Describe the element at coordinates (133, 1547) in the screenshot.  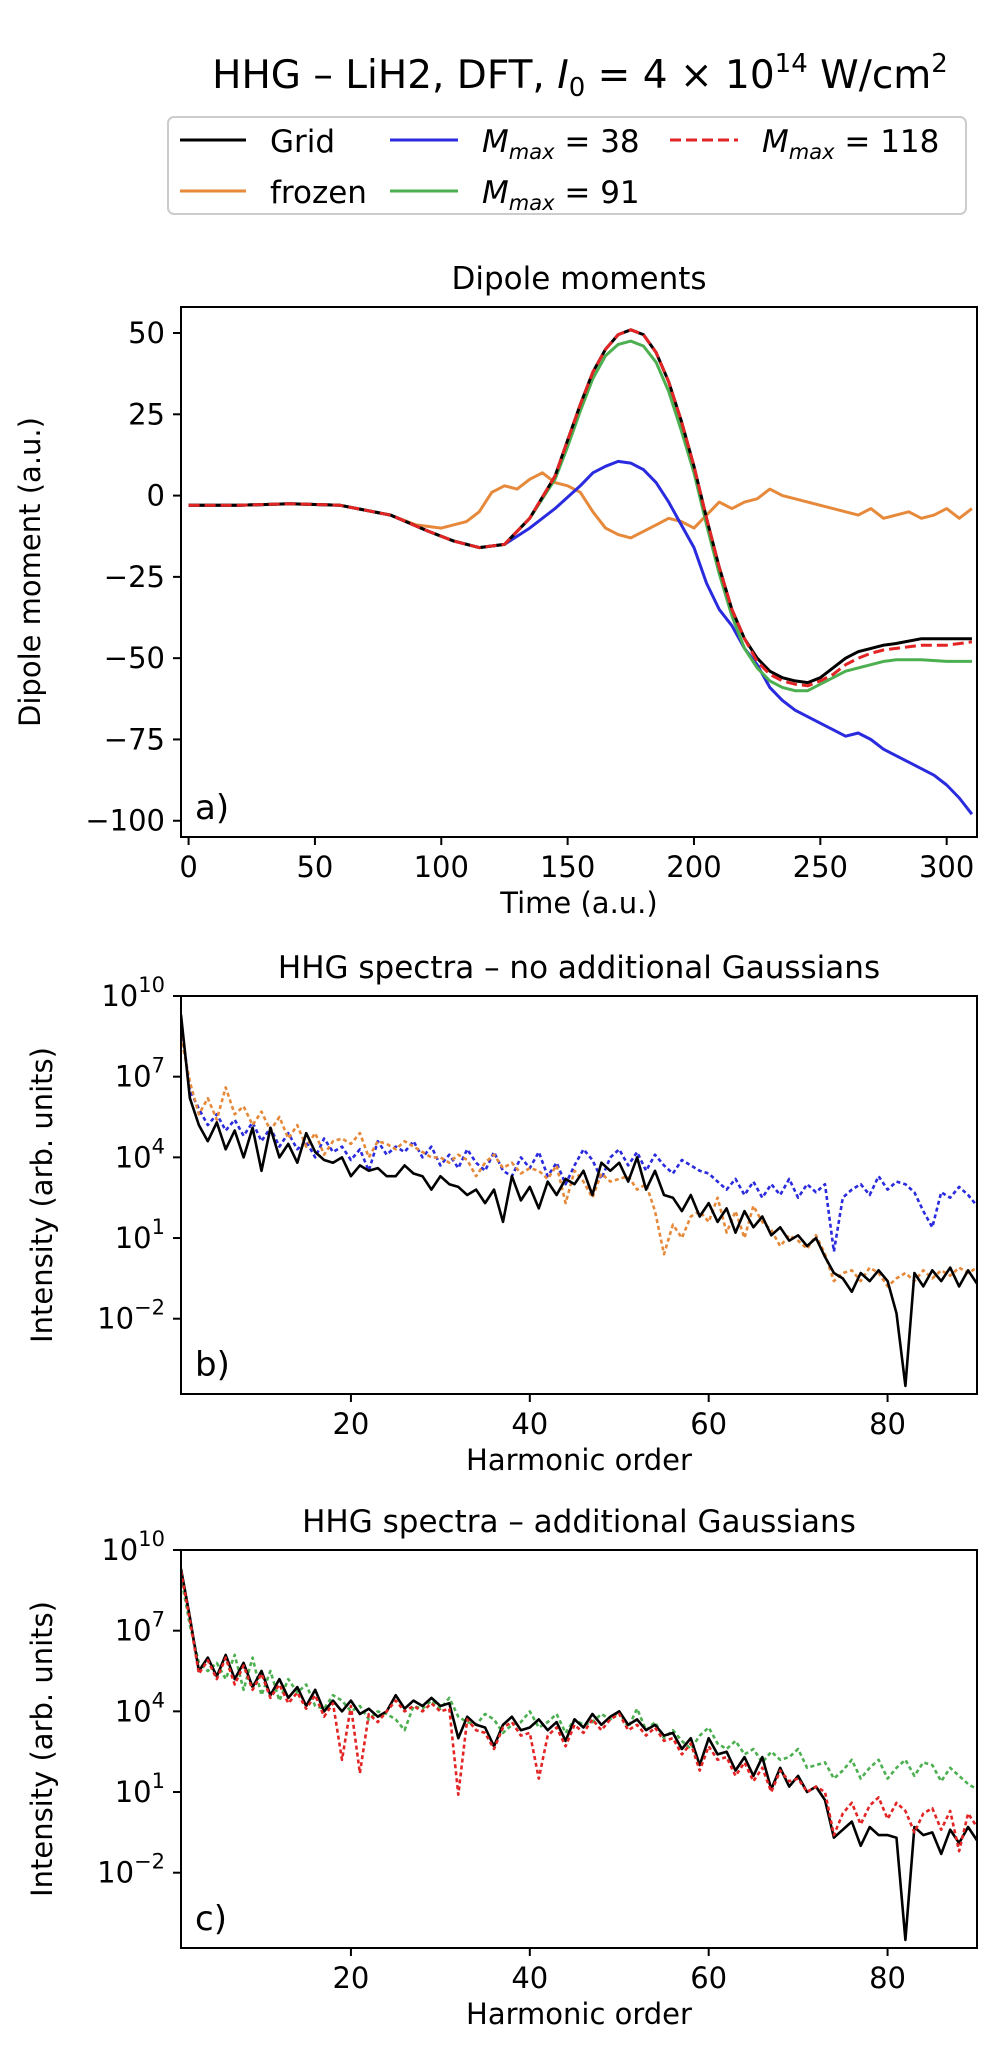
I see `panel-c-ytick-label-10: 10¹⁰` at that location.